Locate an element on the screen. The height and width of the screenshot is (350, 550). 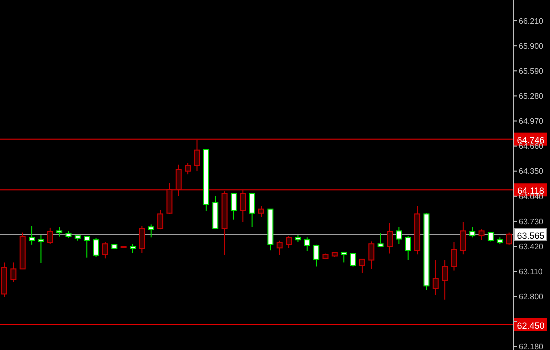
y-tick-label: 63.730 is located at coordinates (531, 221).